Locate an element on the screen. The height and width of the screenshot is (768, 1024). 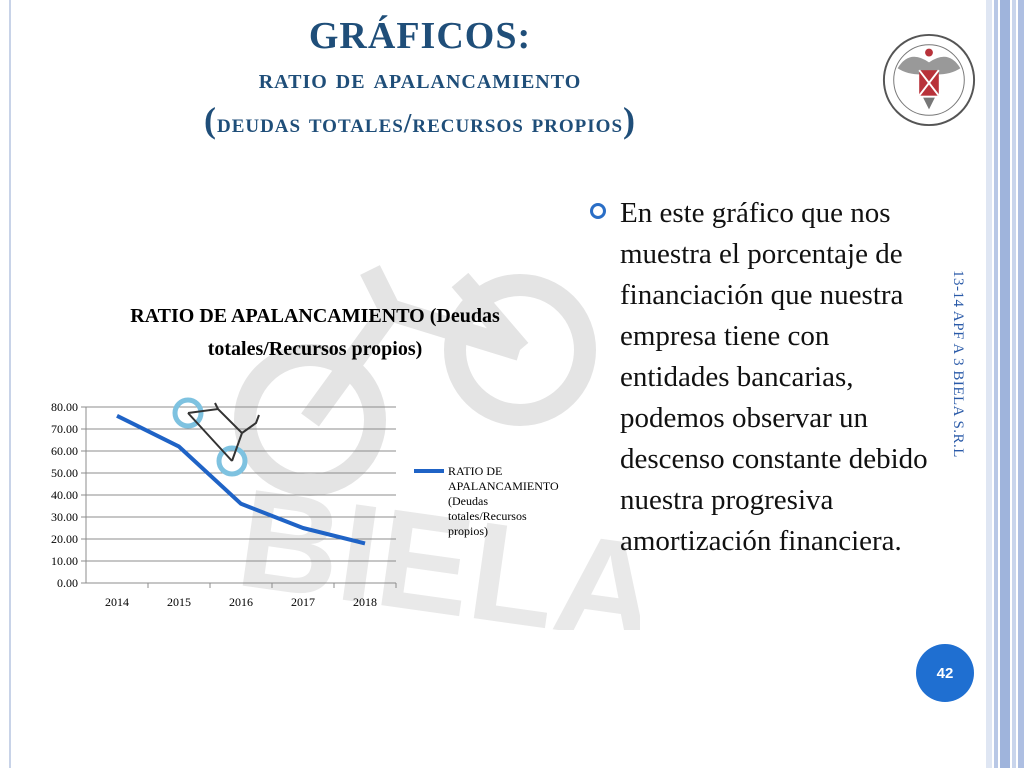
bicycle-icon is located at coordinates (216, 437).